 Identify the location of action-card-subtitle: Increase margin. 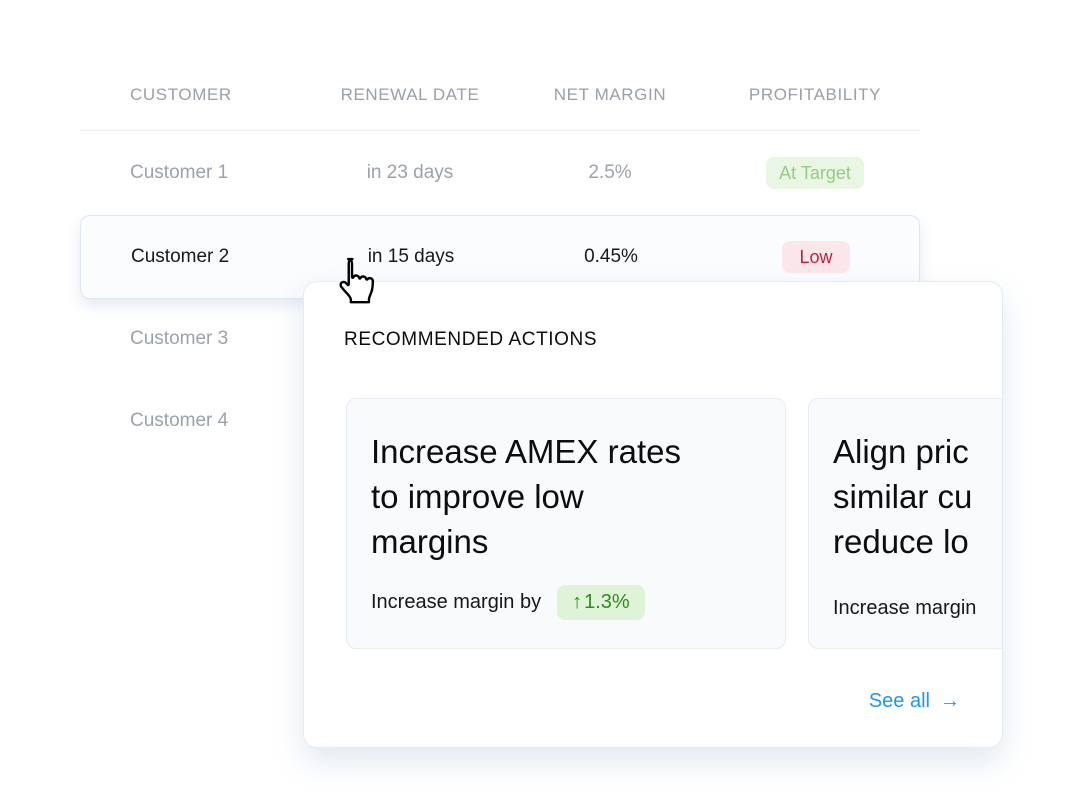
(905, 608).